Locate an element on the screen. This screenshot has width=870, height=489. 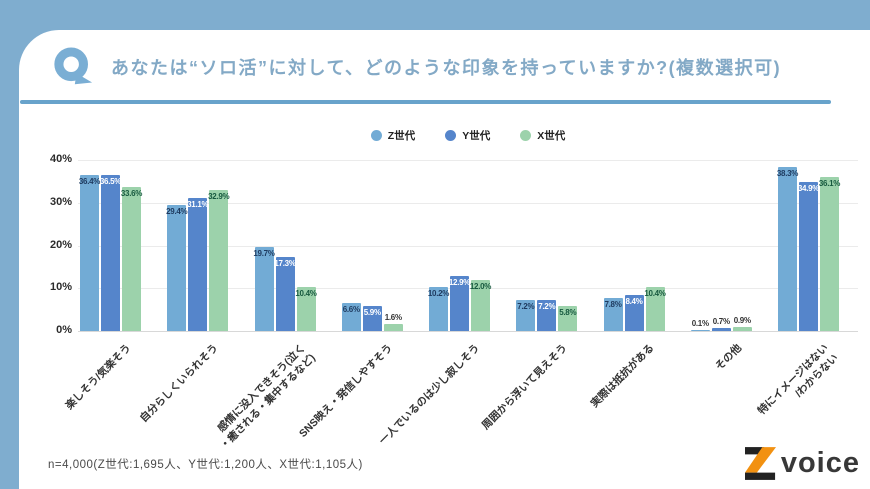
question-bubble-q-icon is located at coordinates (73, 66).